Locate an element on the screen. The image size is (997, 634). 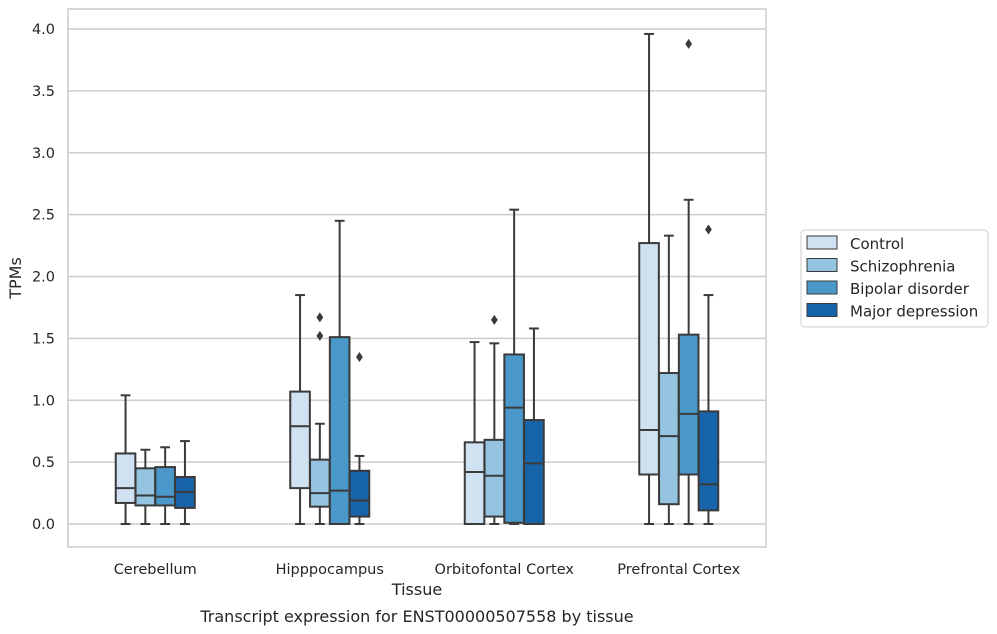
y-tick-label: 4.0 is located at coordinates (43, 30).